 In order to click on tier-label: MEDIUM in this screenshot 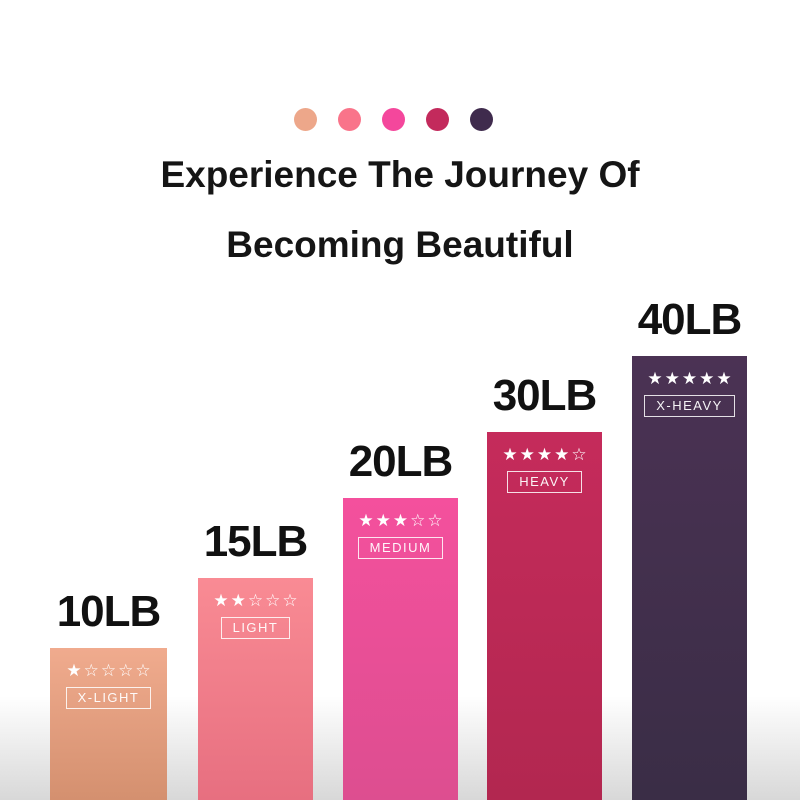, I will do `click(400, 547)`.